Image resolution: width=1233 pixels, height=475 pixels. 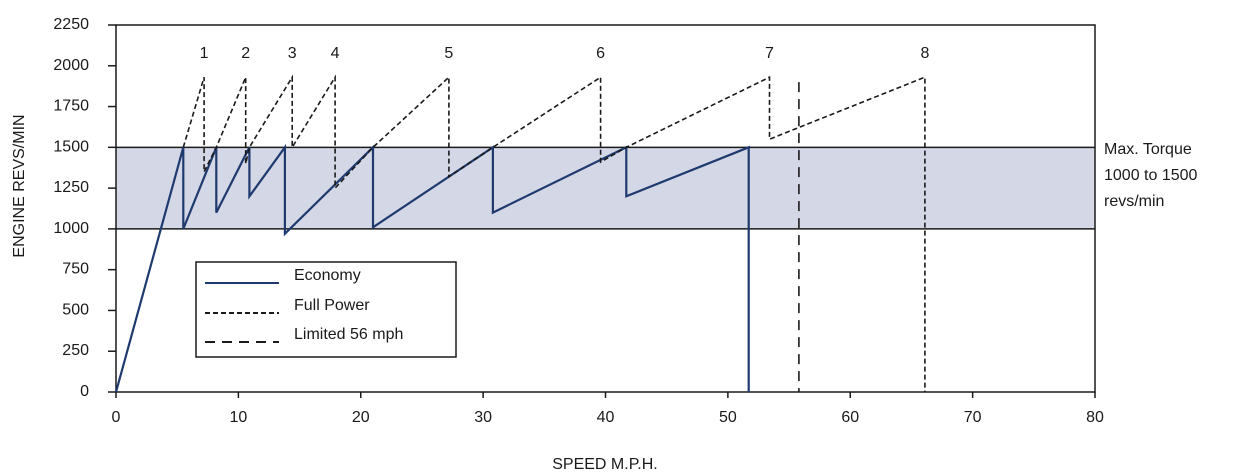 I want to click on x-tick-labels: 0 10 20 30 40 50 60 70 80, so click(x=608, y=417).